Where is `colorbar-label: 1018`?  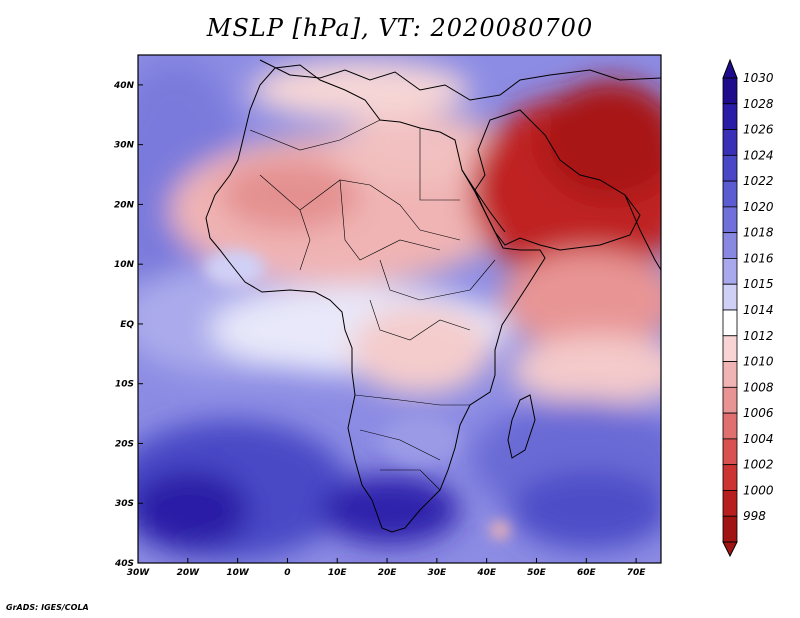
colorbar-label: 1018 is located at coordinates (758, 233).